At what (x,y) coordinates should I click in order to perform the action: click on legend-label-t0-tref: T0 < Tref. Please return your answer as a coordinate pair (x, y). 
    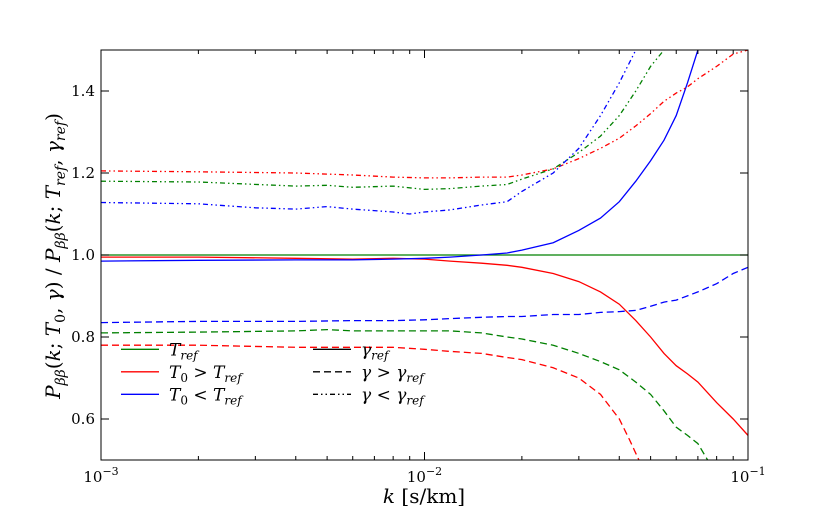
    Looking at the image, I should click on (206, 396).